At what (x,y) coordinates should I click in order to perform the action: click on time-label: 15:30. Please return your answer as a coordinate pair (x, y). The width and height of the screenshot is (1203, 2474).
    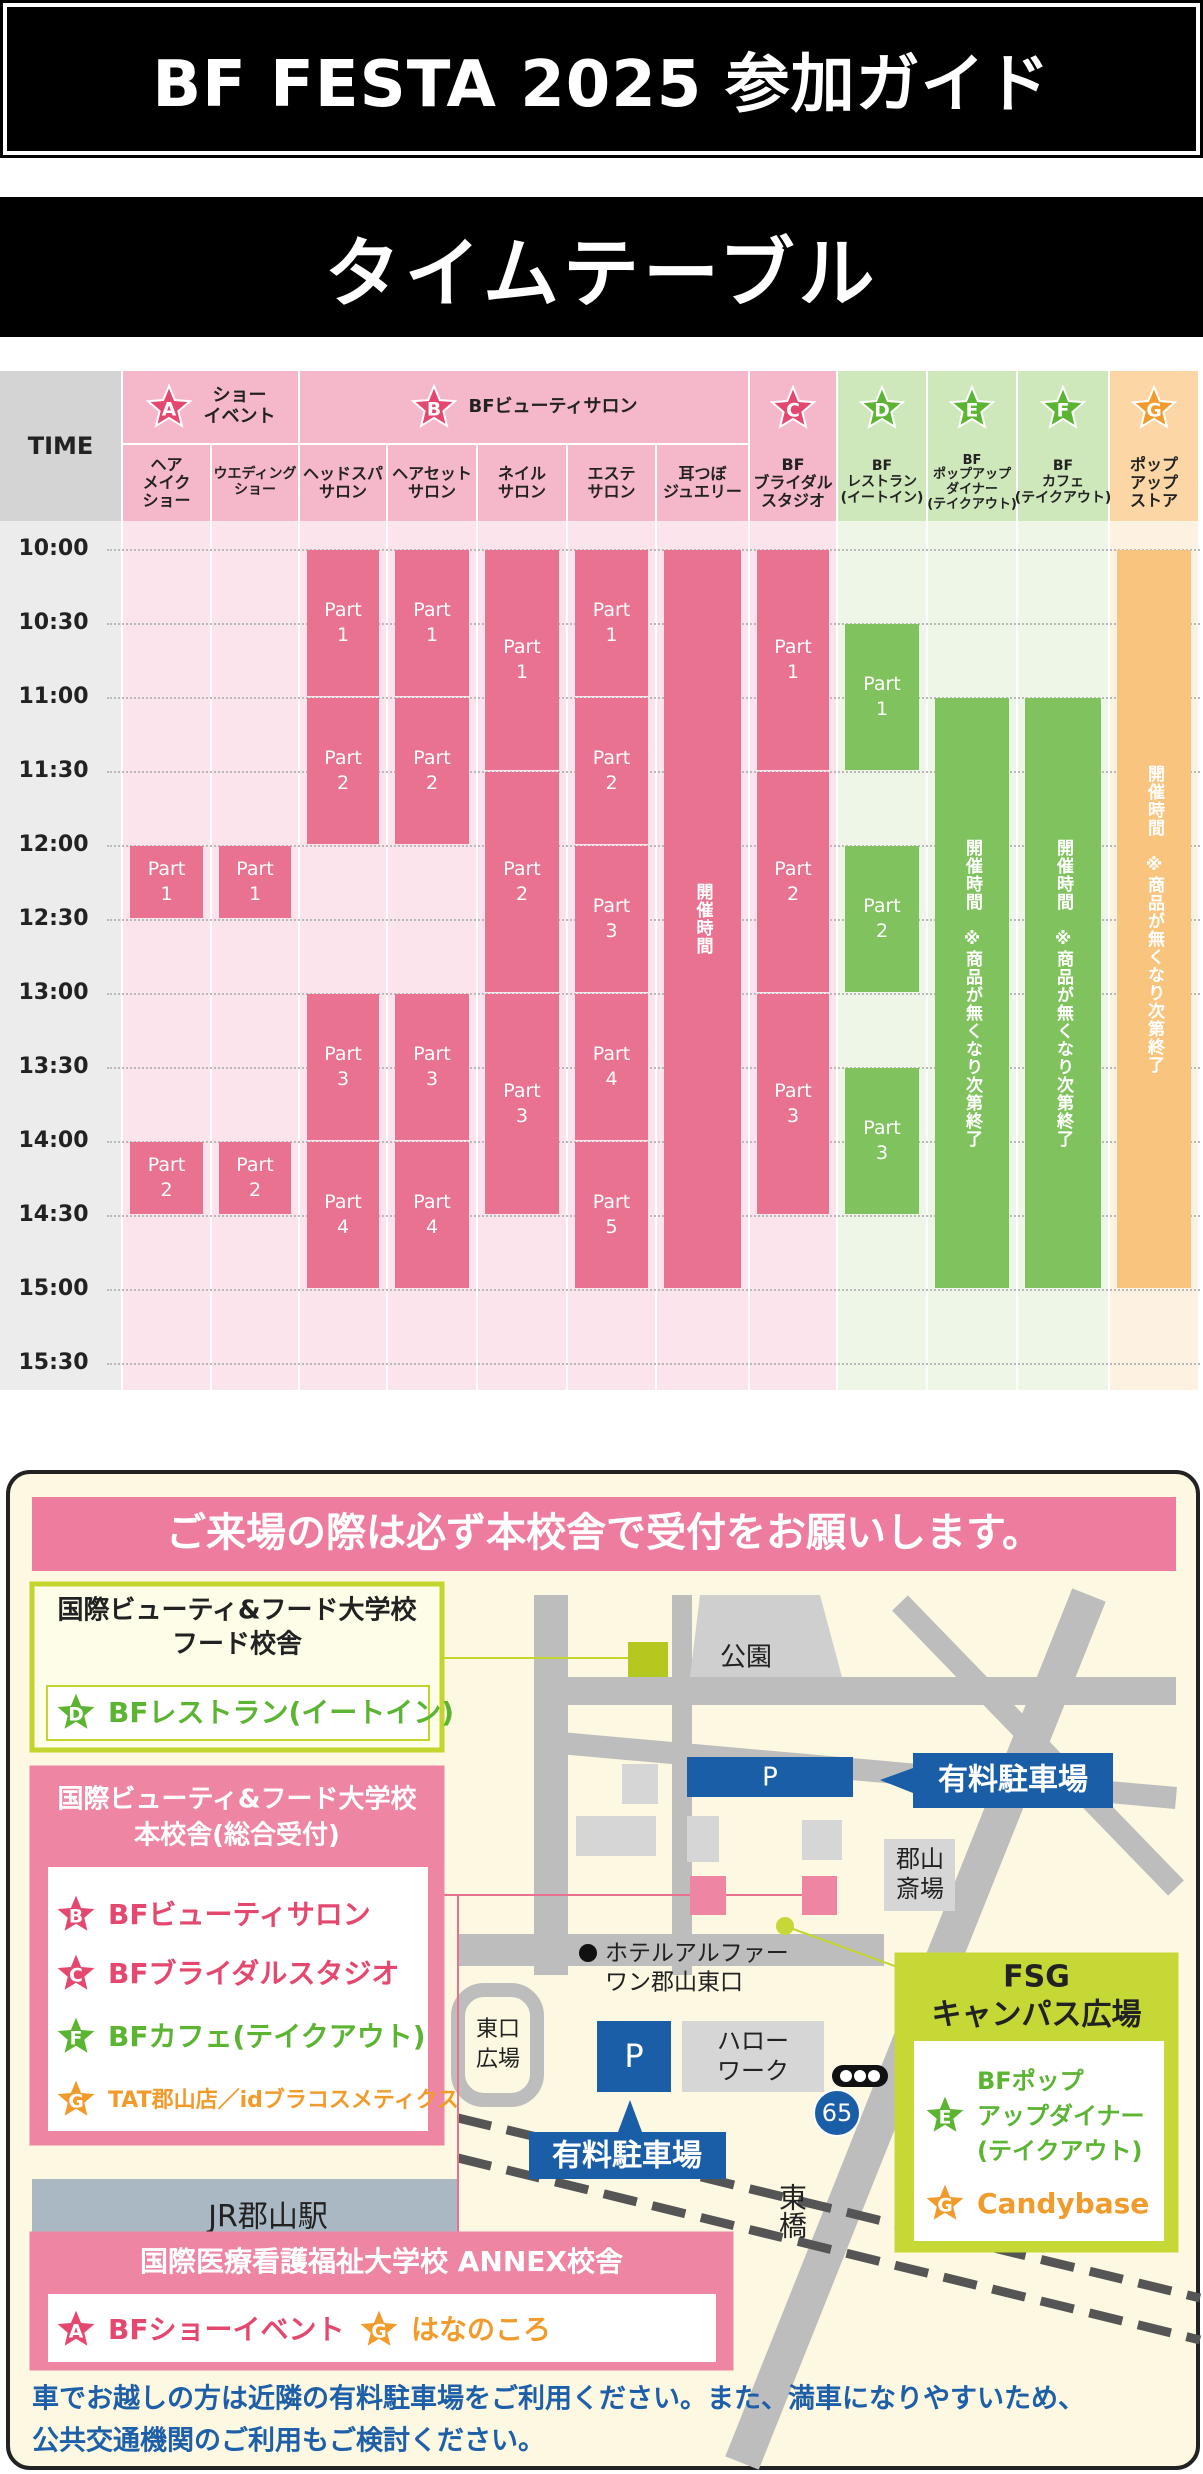
    Looking at the image, I should click on (53, 1362).